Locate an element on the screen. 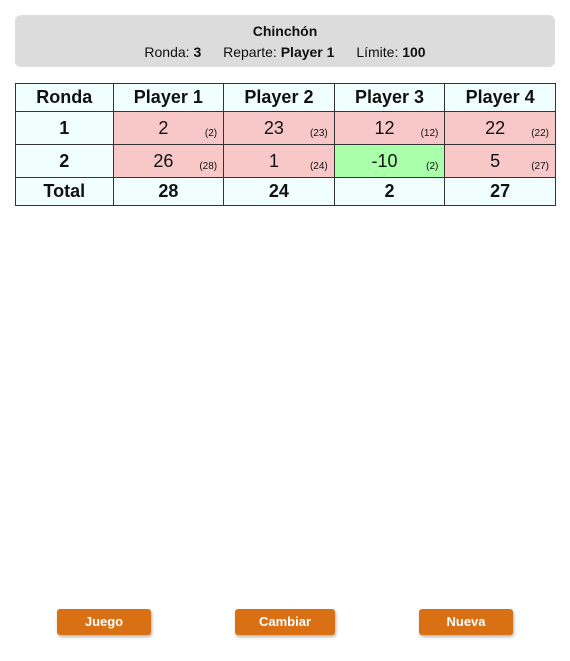 This screenshot has height=661, width=570. round-points: 26 is located at coordinates (163, 160).